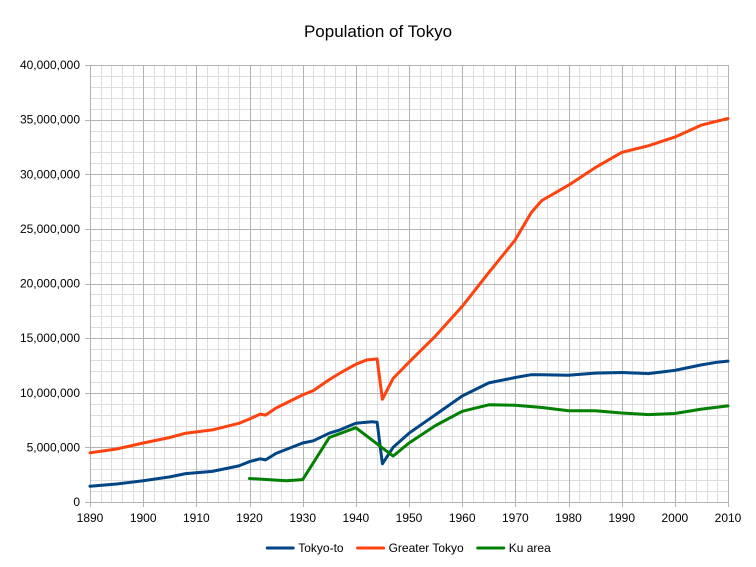  Describe the element at coordinates (90, 518) in the screenshot. I see `x-tick-label: 1890` at that location.